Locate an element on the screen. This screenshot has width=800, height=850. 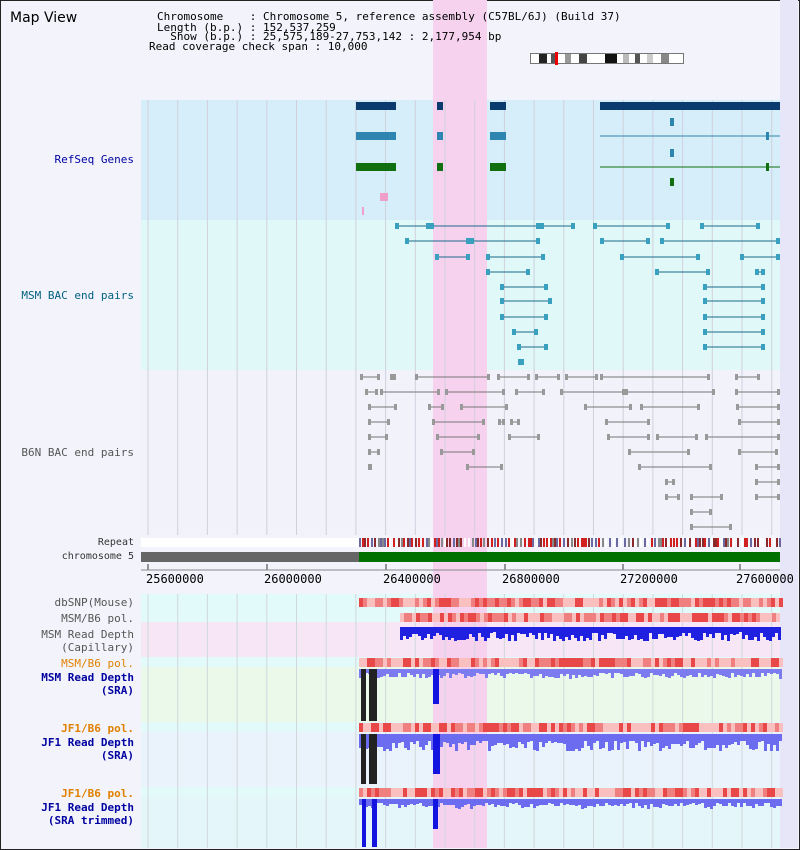
track-label-b6n-bac: B6N BAC end pairs is located at coordinates (77, 452).